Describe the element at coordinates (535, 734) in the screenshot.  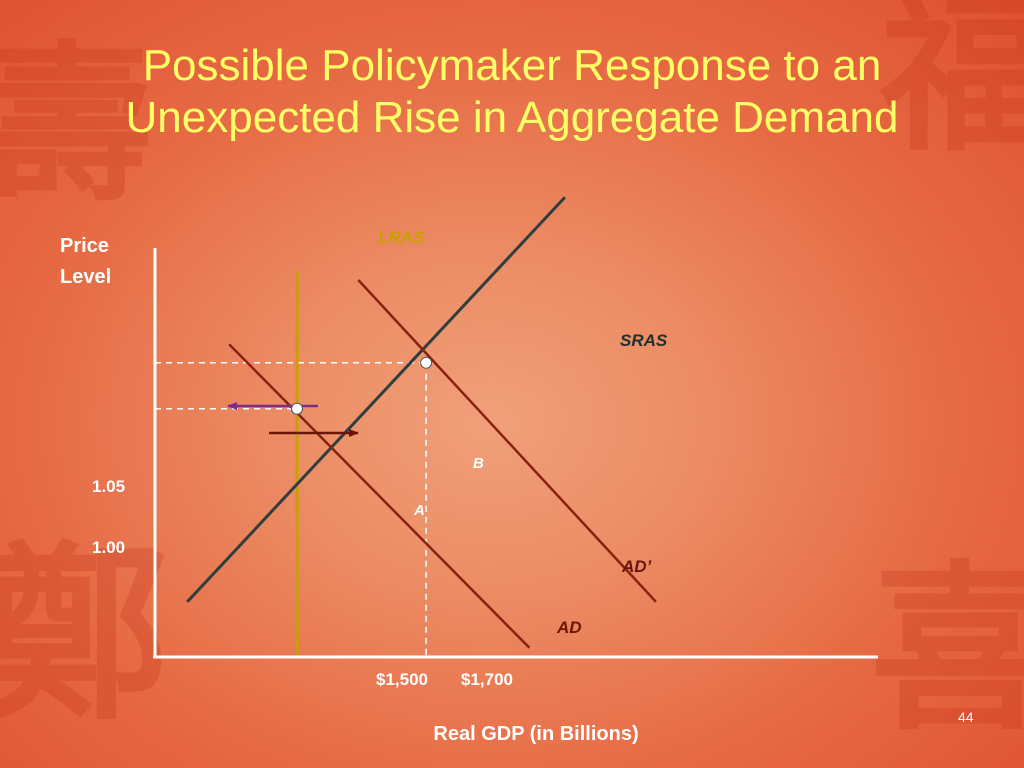
I see `x-axis-label: Real GDP (in Billions)` at that location.